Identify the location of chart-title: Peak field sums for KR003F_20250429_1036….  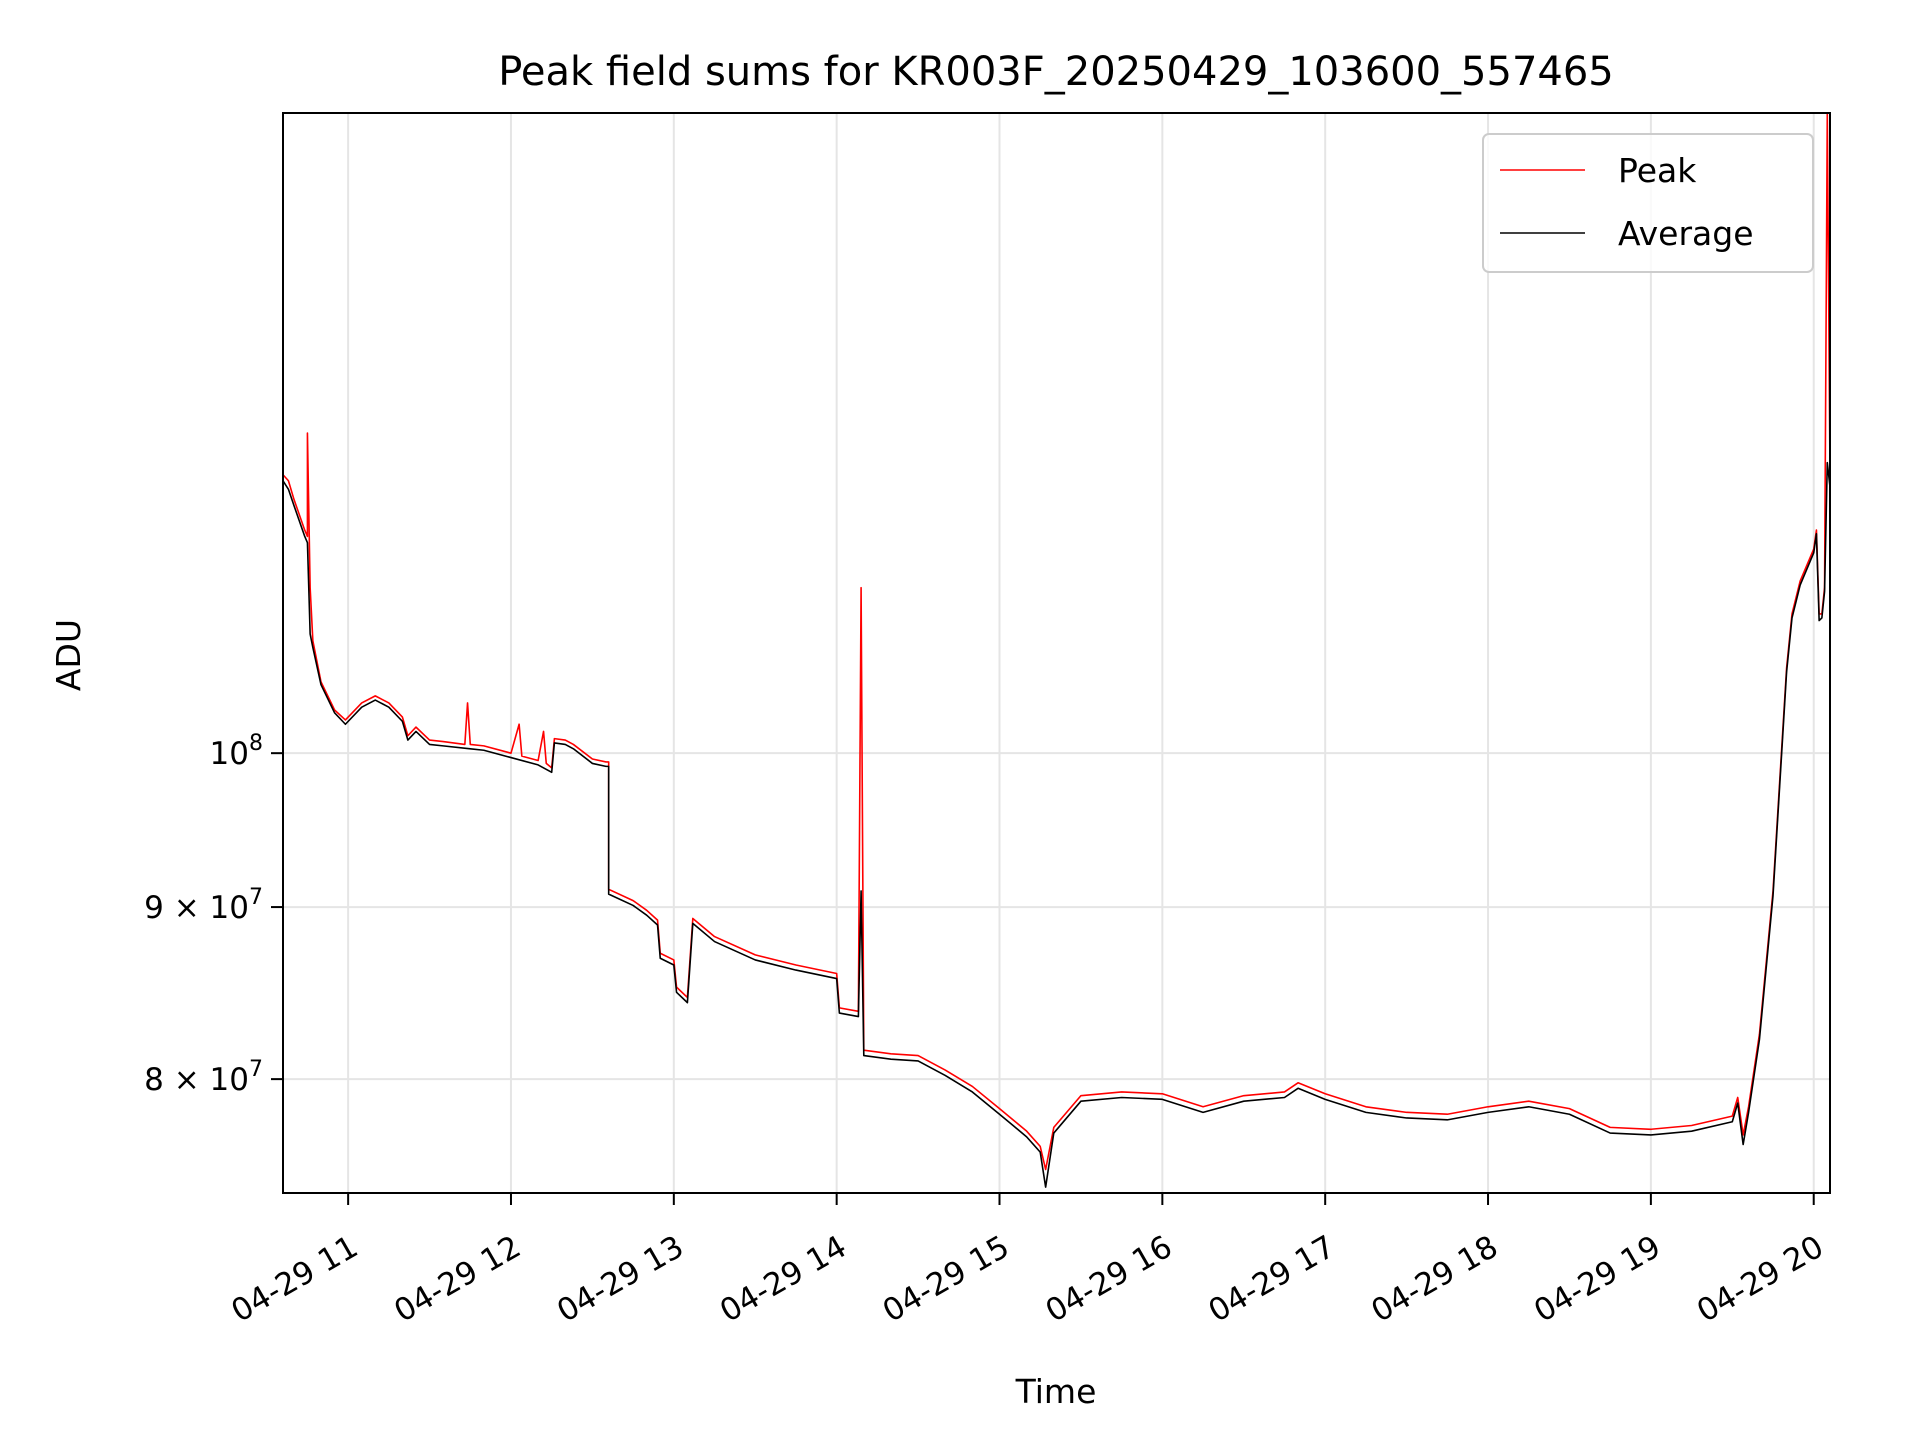
(1056, 72).